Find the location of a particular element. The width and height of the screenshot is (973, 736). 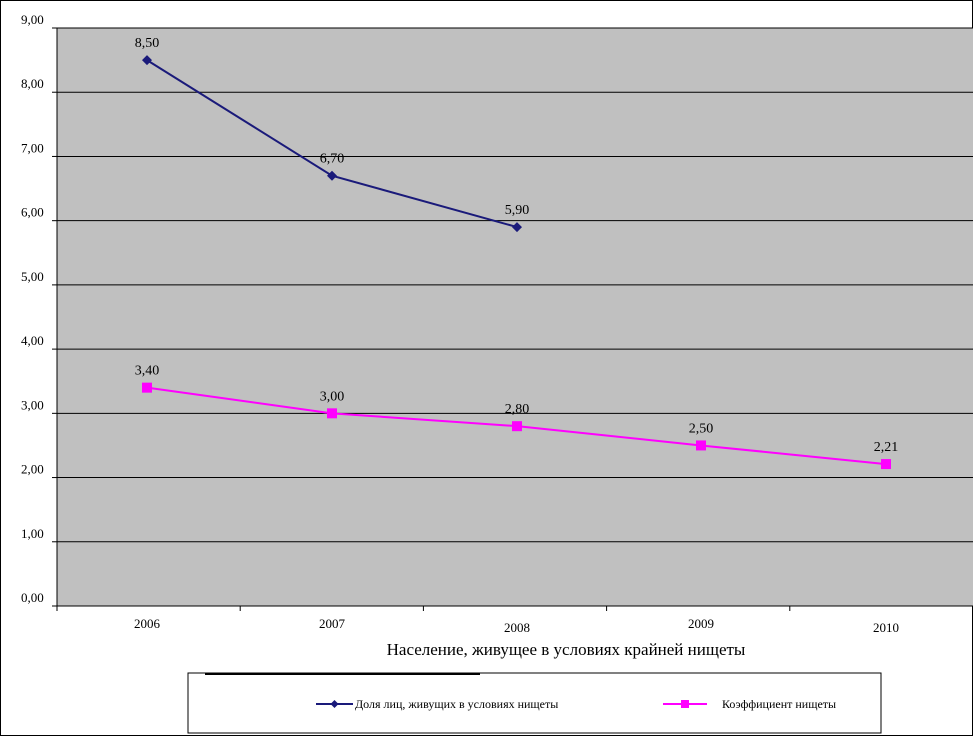

x-tick-label: 2009 is located at coordinates (701, 623).